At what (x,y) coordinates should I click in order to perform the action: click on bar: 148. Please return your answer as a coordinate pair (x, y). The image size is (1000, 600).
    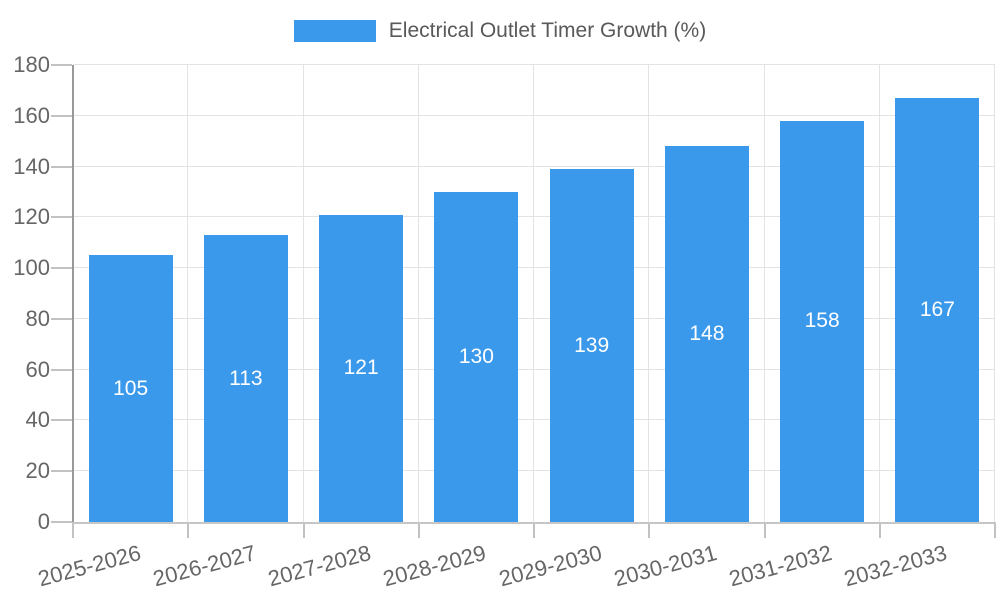
    Looking at the image, I should click on (706, 334).